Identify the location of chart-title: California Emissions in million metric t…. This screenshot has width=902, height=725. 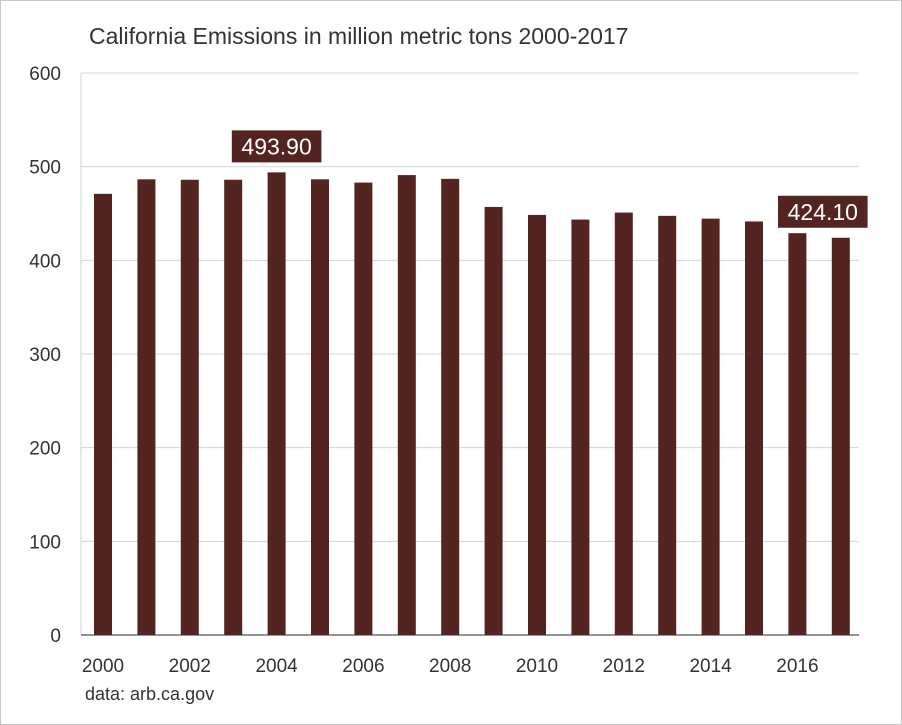
(359, 36).